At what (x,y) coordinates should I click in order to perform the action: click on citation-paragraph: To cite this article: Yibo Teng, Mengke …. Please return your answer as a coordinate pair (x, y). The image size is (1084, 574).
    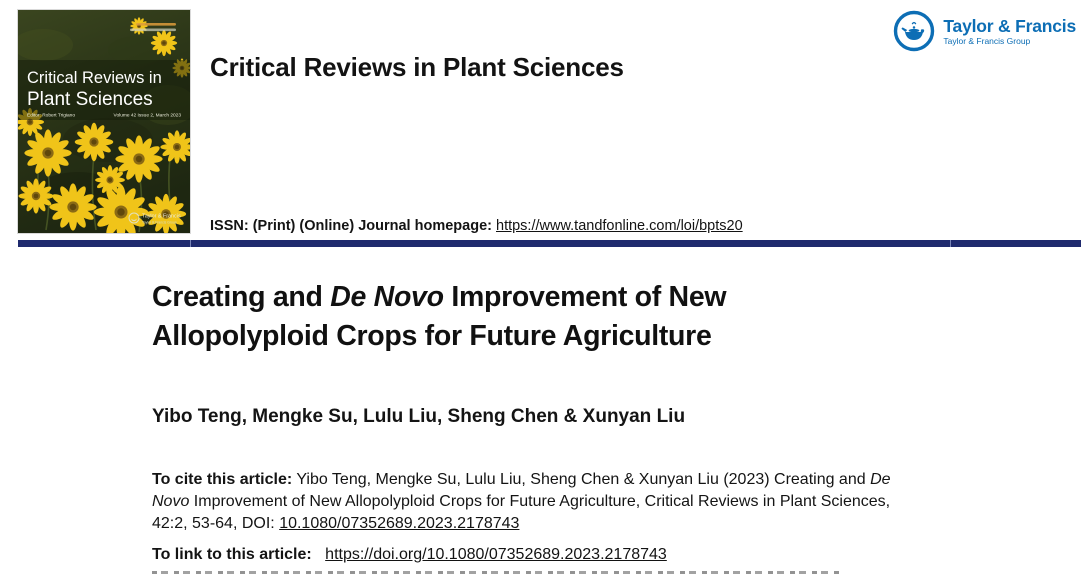
    Looking at the image, I should click on (527, 502).